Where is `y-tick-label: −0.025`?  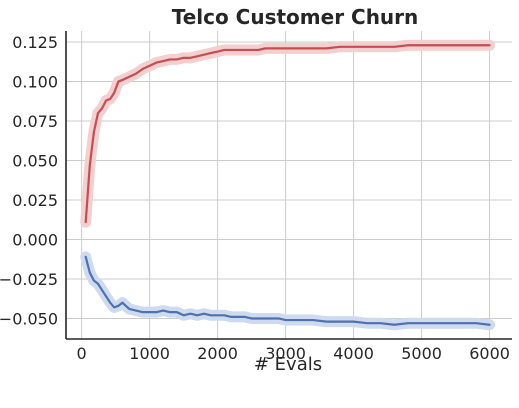
y-tick-label: −0.025 is located at coordinates (29, 279).